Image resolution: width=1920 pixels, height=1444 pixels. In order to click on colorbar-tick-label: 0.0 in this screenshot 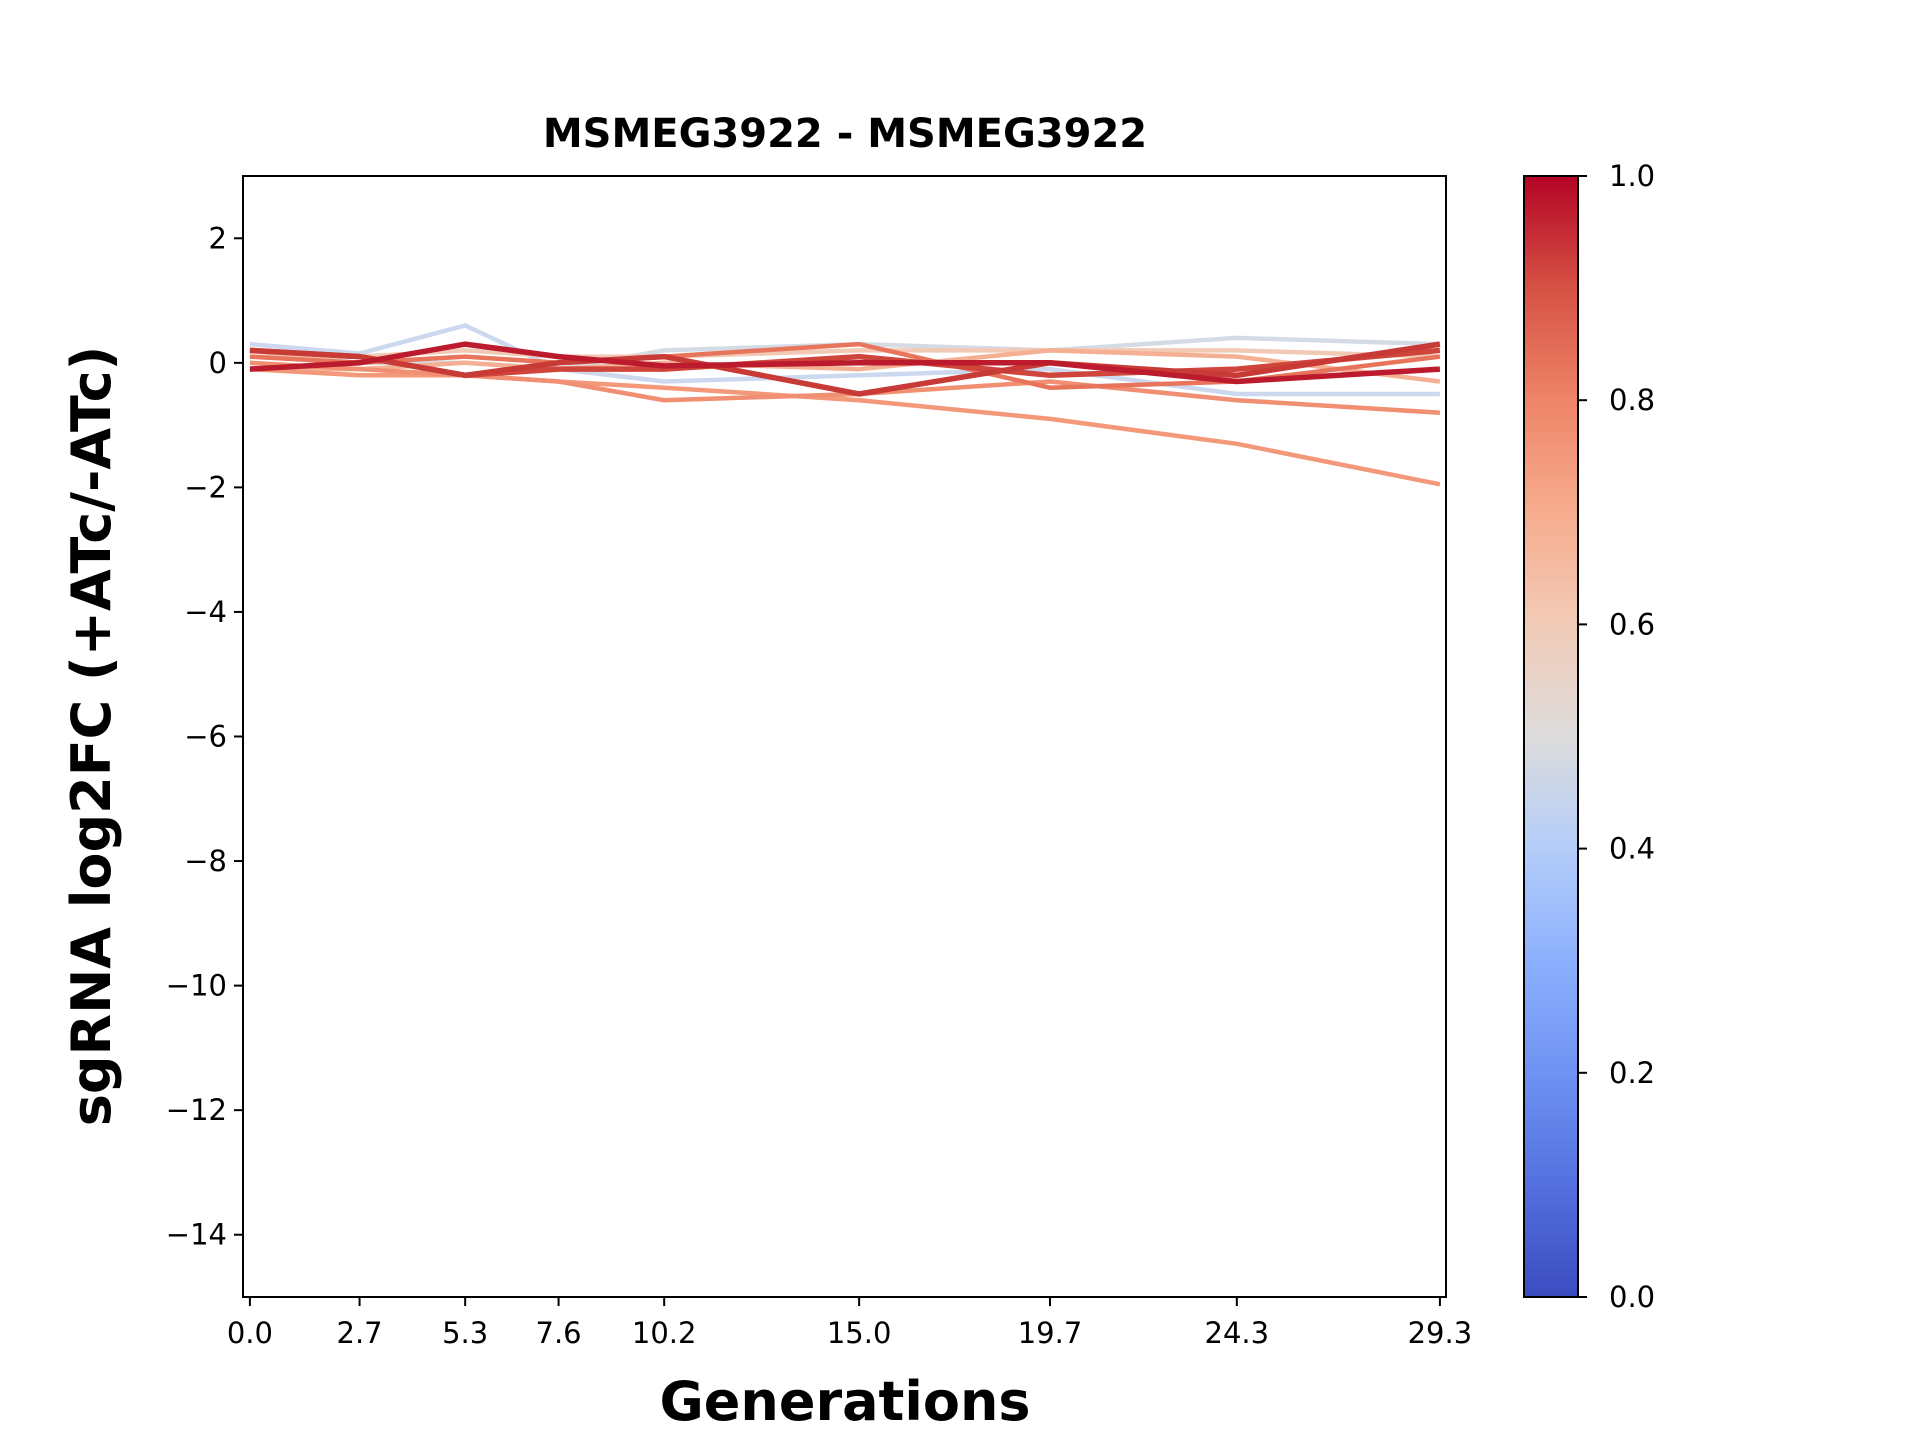, I will do `click(1632, 1297)`.